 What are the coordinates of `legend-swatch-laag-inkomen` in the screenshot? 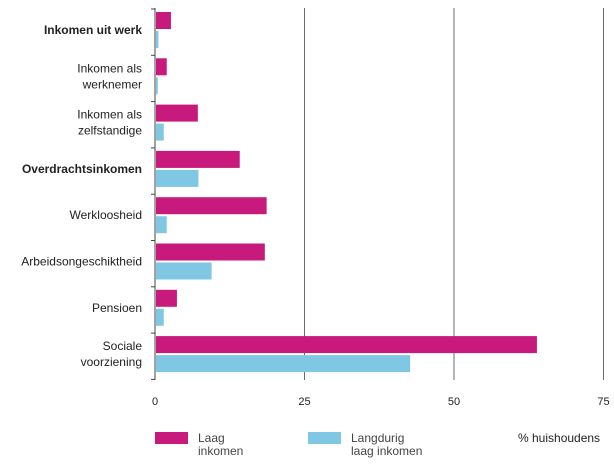 It's located at (171, 438).